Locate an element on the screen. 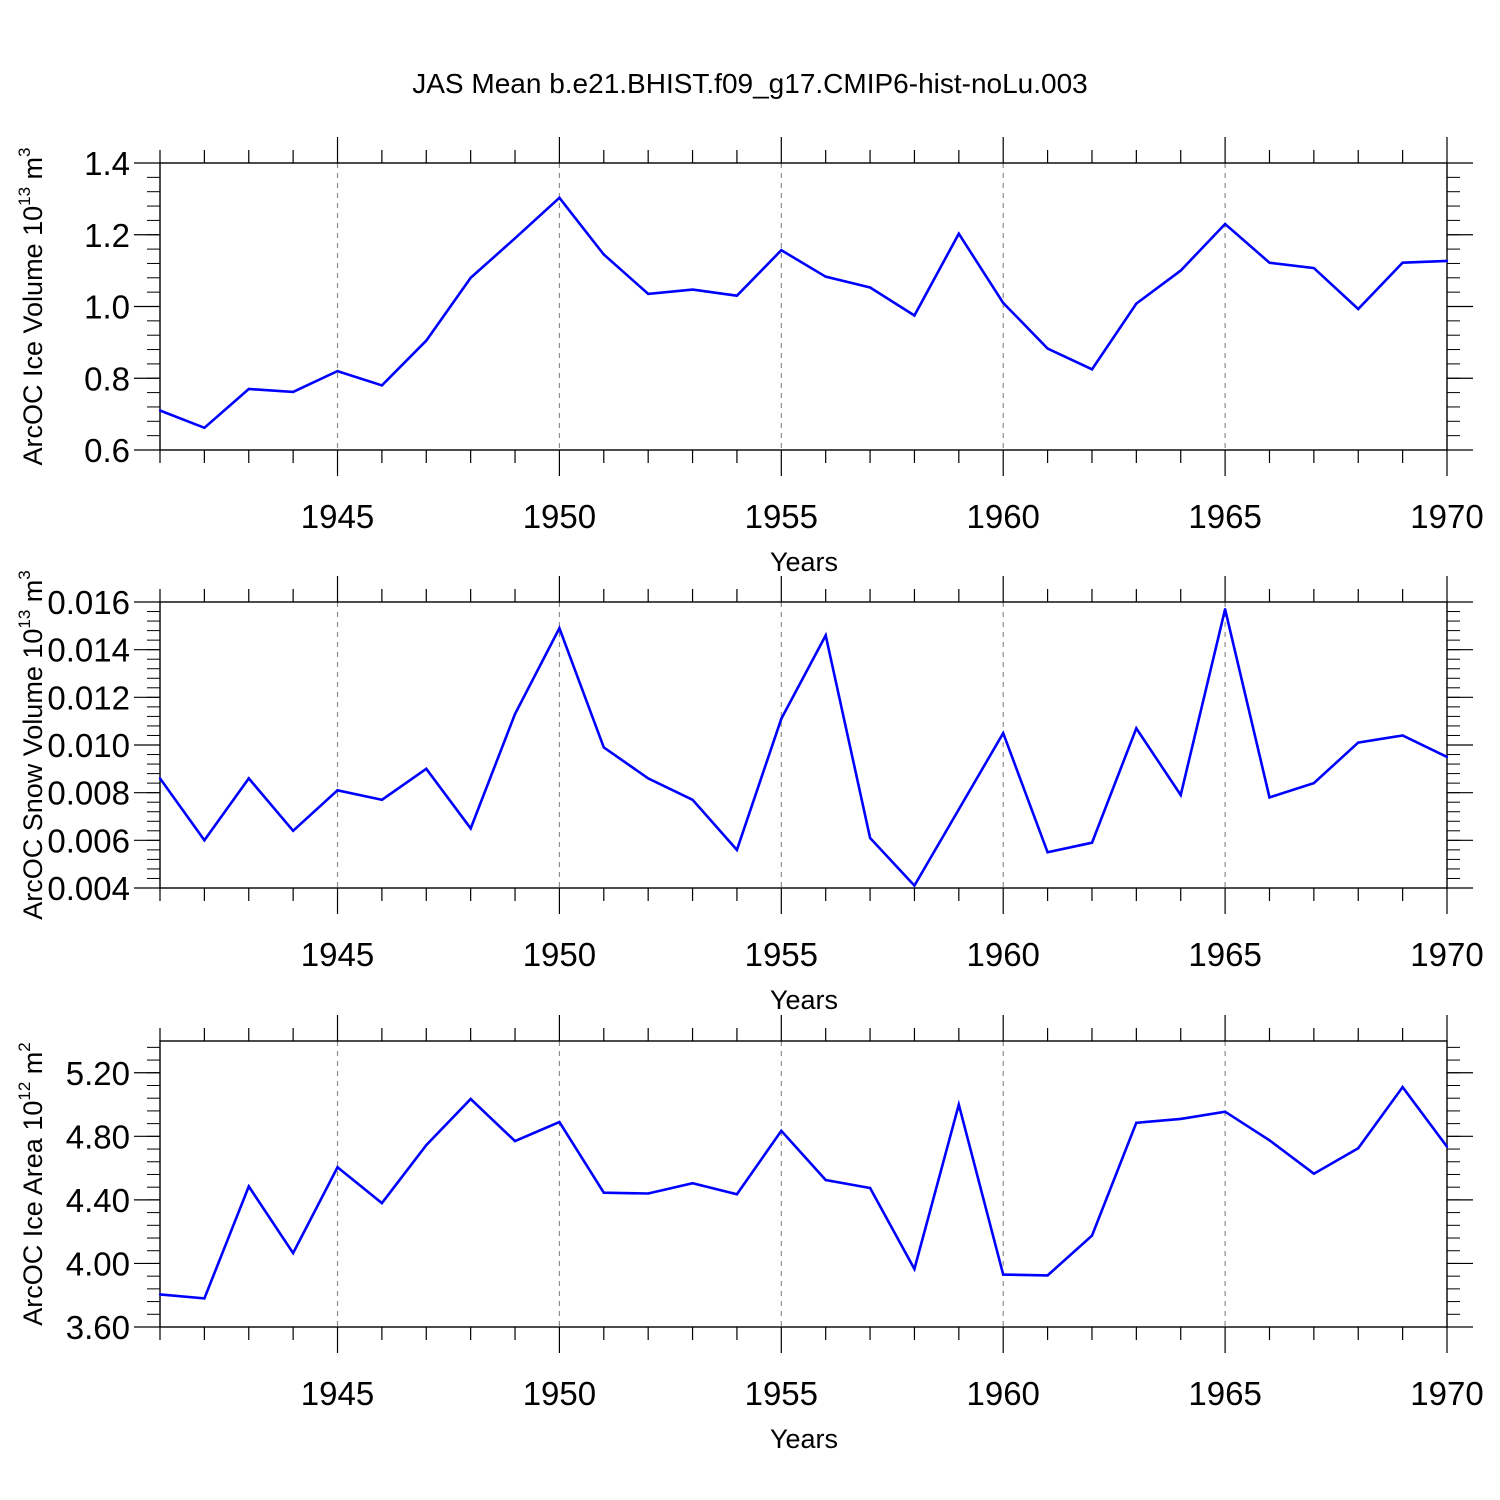  y-tick-label: 1.4 is located at coordinates (107, 163).